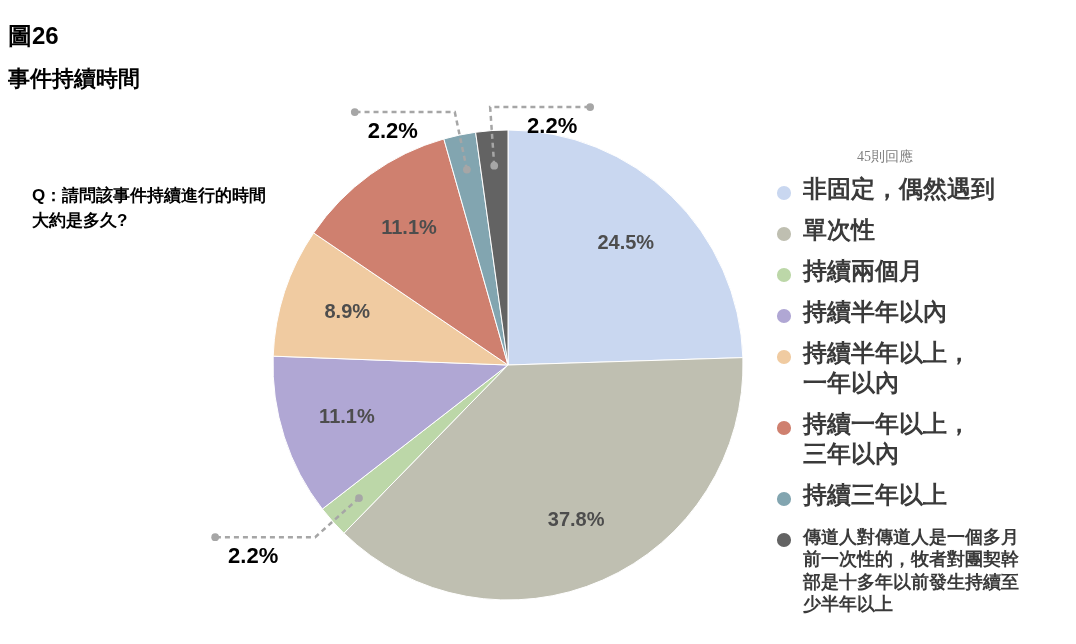 The height and width of the screenshot is (644, 1076). What do you see at coordinates (73, 78) in the screenshot?
I see `chart-subtitle: 事件持續時間` at bounding box center [73, 78].